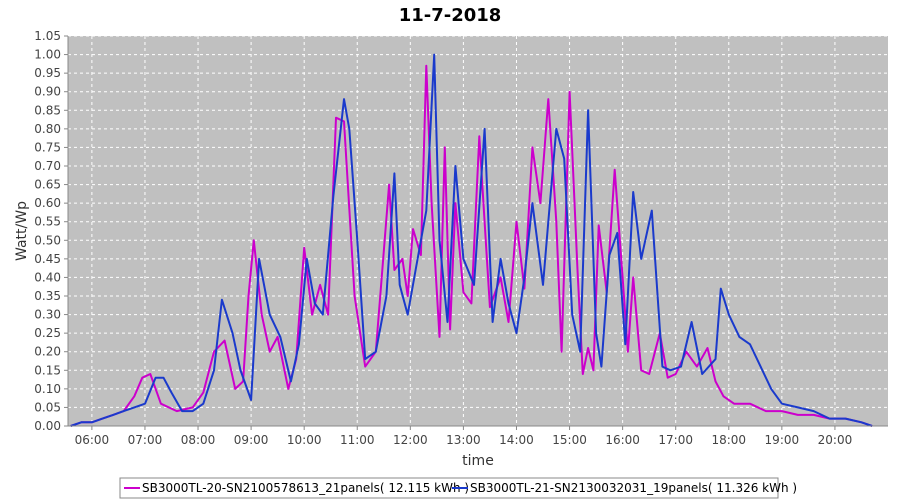 The image size is (900, 500). Describe the element at coordinates (47, 426) in the screenshot. I see `y-tick-label: 0.00` at that location.